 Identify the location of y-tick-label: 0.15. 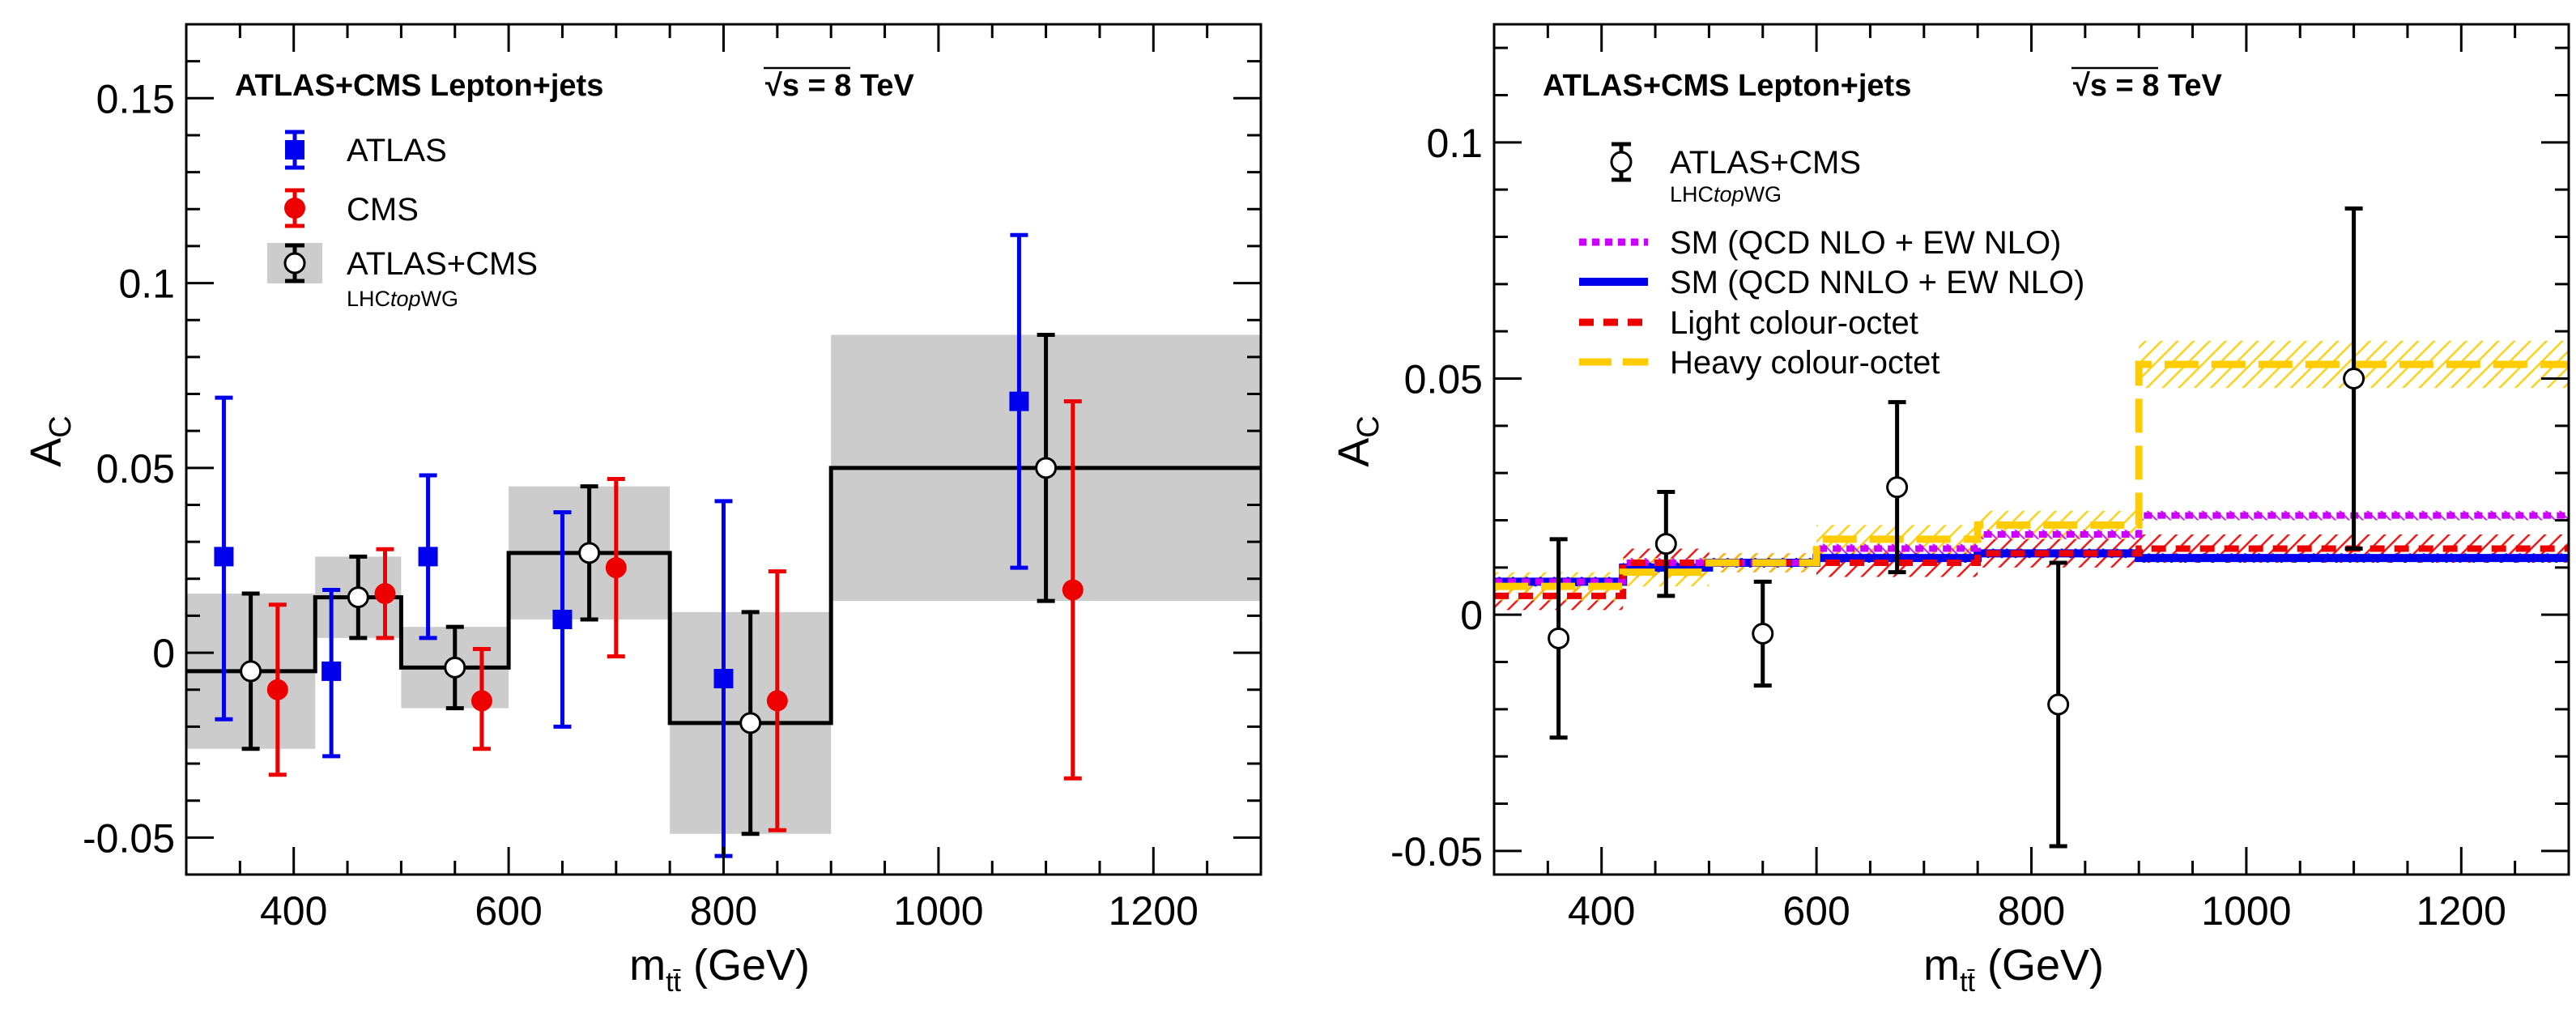
(135, 98).